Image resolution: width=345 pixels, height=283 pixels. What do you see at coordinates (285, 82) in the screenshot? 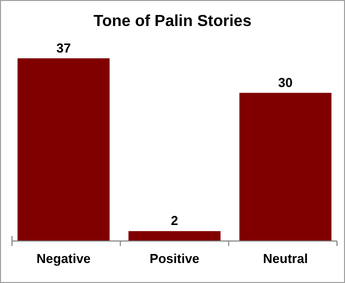
I see `data-label: 30` at bounding box center [285, 82].